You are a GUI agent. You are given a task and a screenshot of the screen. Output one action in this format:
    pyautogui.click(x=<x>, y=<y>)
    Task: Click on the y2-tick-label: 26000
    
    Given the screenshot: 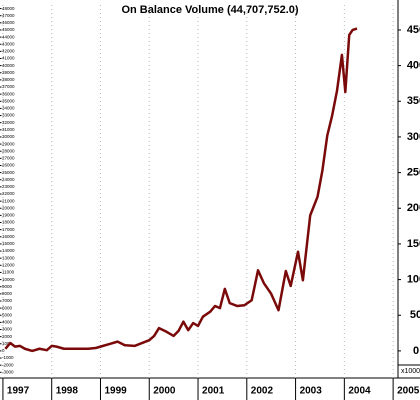 What is the action you would take?
    pyautogui.click(x=8, y=165)
    